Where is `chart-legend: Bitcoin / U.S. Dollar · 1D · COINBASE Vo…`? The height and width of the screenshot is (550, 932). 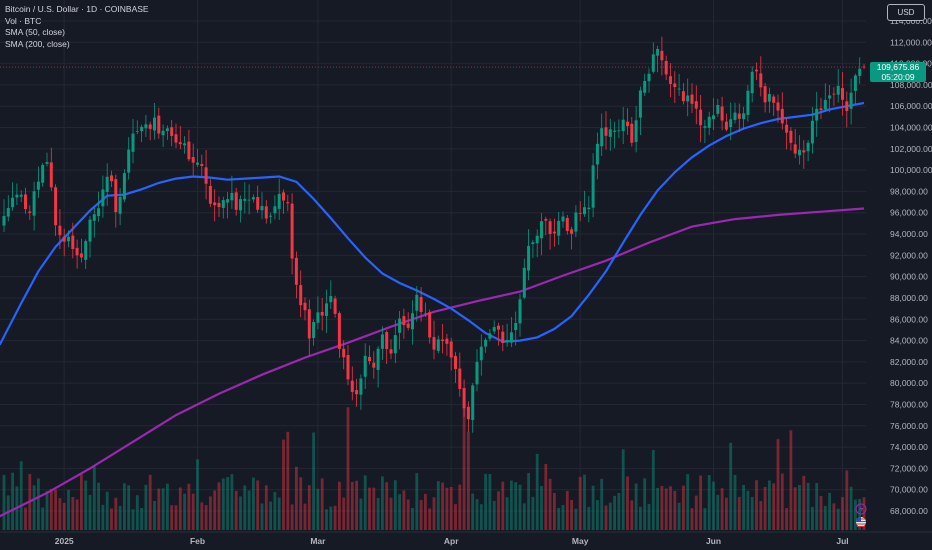 chart-legend: Bitcoin / U.S. Dollar · 1D · COINBASE Vo… is located at coordinates (77, 27).